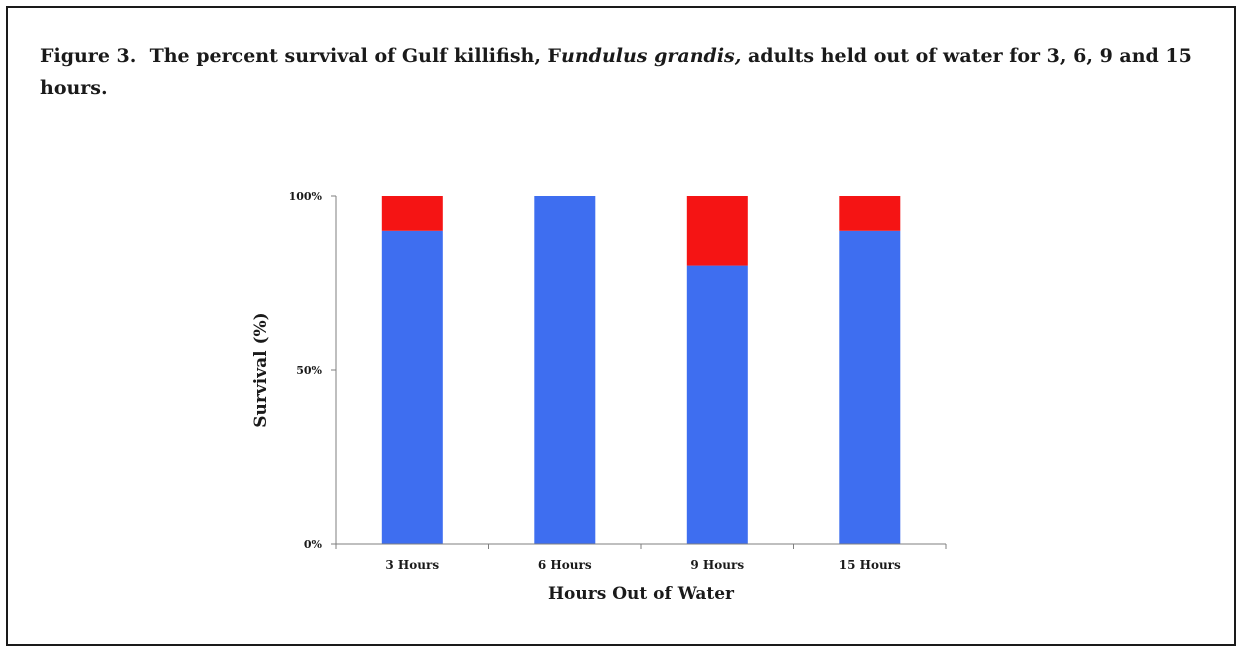  Describe the element at coordinates (870, 565) in the screenshot. I see `x-tick-label: 15 Hours` at that location.